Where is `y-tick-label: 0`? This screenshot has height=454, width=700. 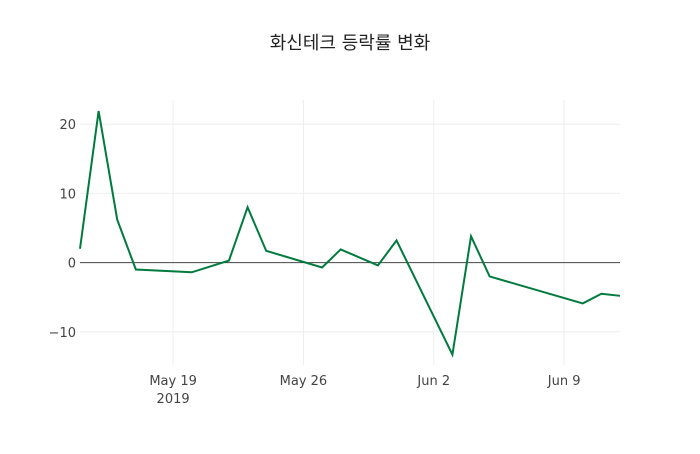 y-tick-label: 0 is located at coordinates (72, 264).